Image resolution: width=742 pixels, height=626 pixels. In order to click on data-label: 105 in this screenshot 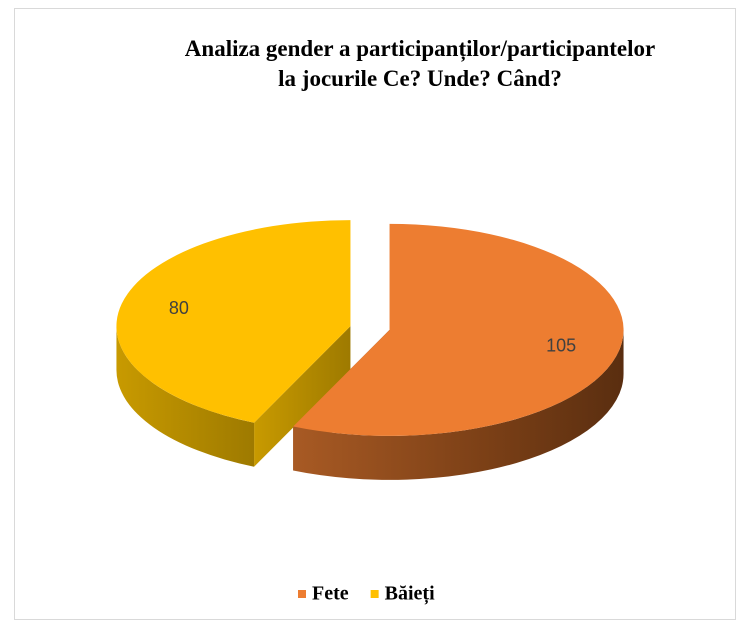, I will do `click(561, 345)`.